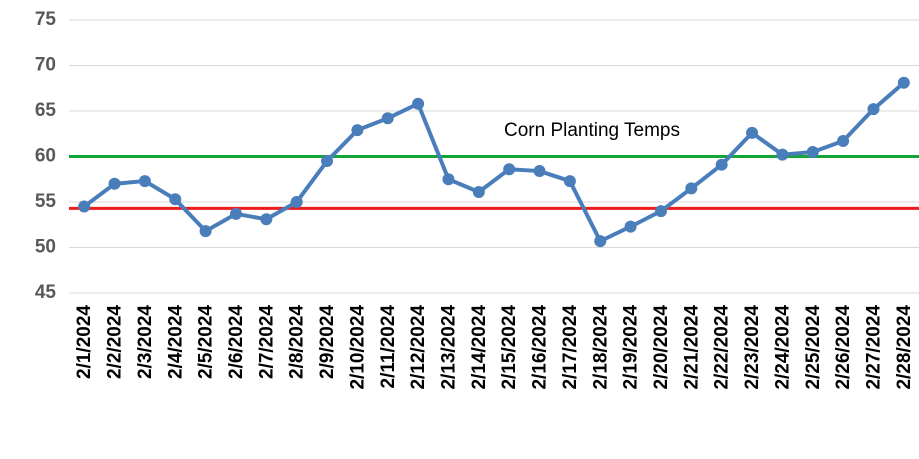  Describe the element at coordinates (600, 347) in the screenshot. I see `x-tick-label: 2/18/2024` at that location.